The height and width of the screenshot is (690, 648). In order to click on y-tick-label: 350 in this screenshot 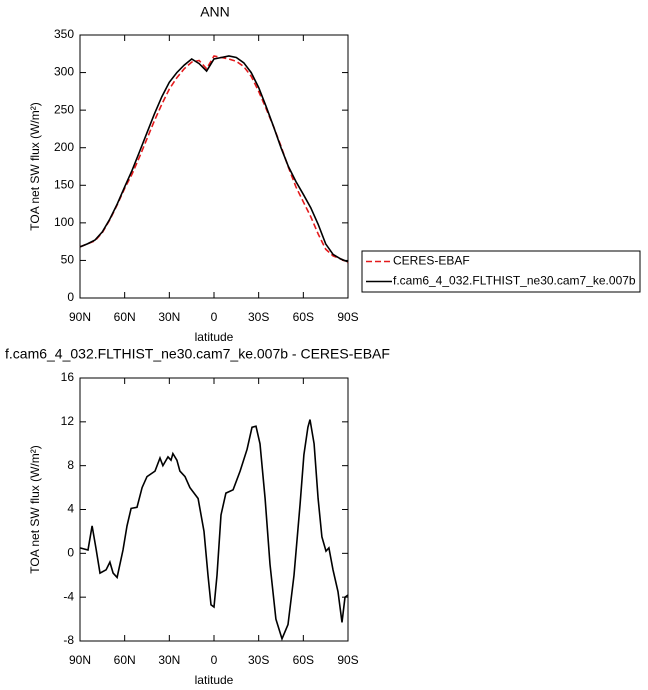, I will do `click(64, 34)`.